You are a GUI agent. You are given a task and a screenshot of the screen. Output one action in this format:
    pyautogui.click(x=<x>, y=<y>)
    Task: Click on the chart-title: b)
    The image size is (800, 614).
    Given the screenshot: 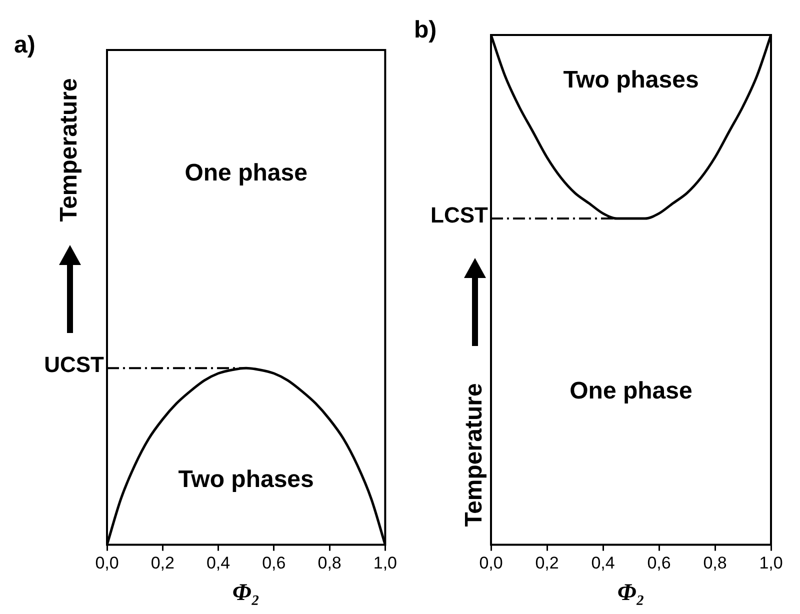 What is the action you would take?
    pyautogui.click(x=425, y=30)
    